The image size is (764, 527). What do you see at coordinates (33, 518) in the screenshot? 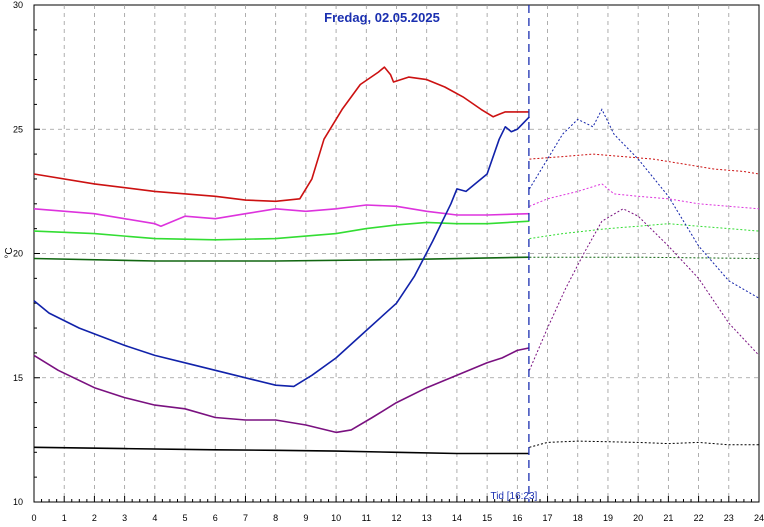
I see `x-tick-label: 0` at bounding box center [33, 518].